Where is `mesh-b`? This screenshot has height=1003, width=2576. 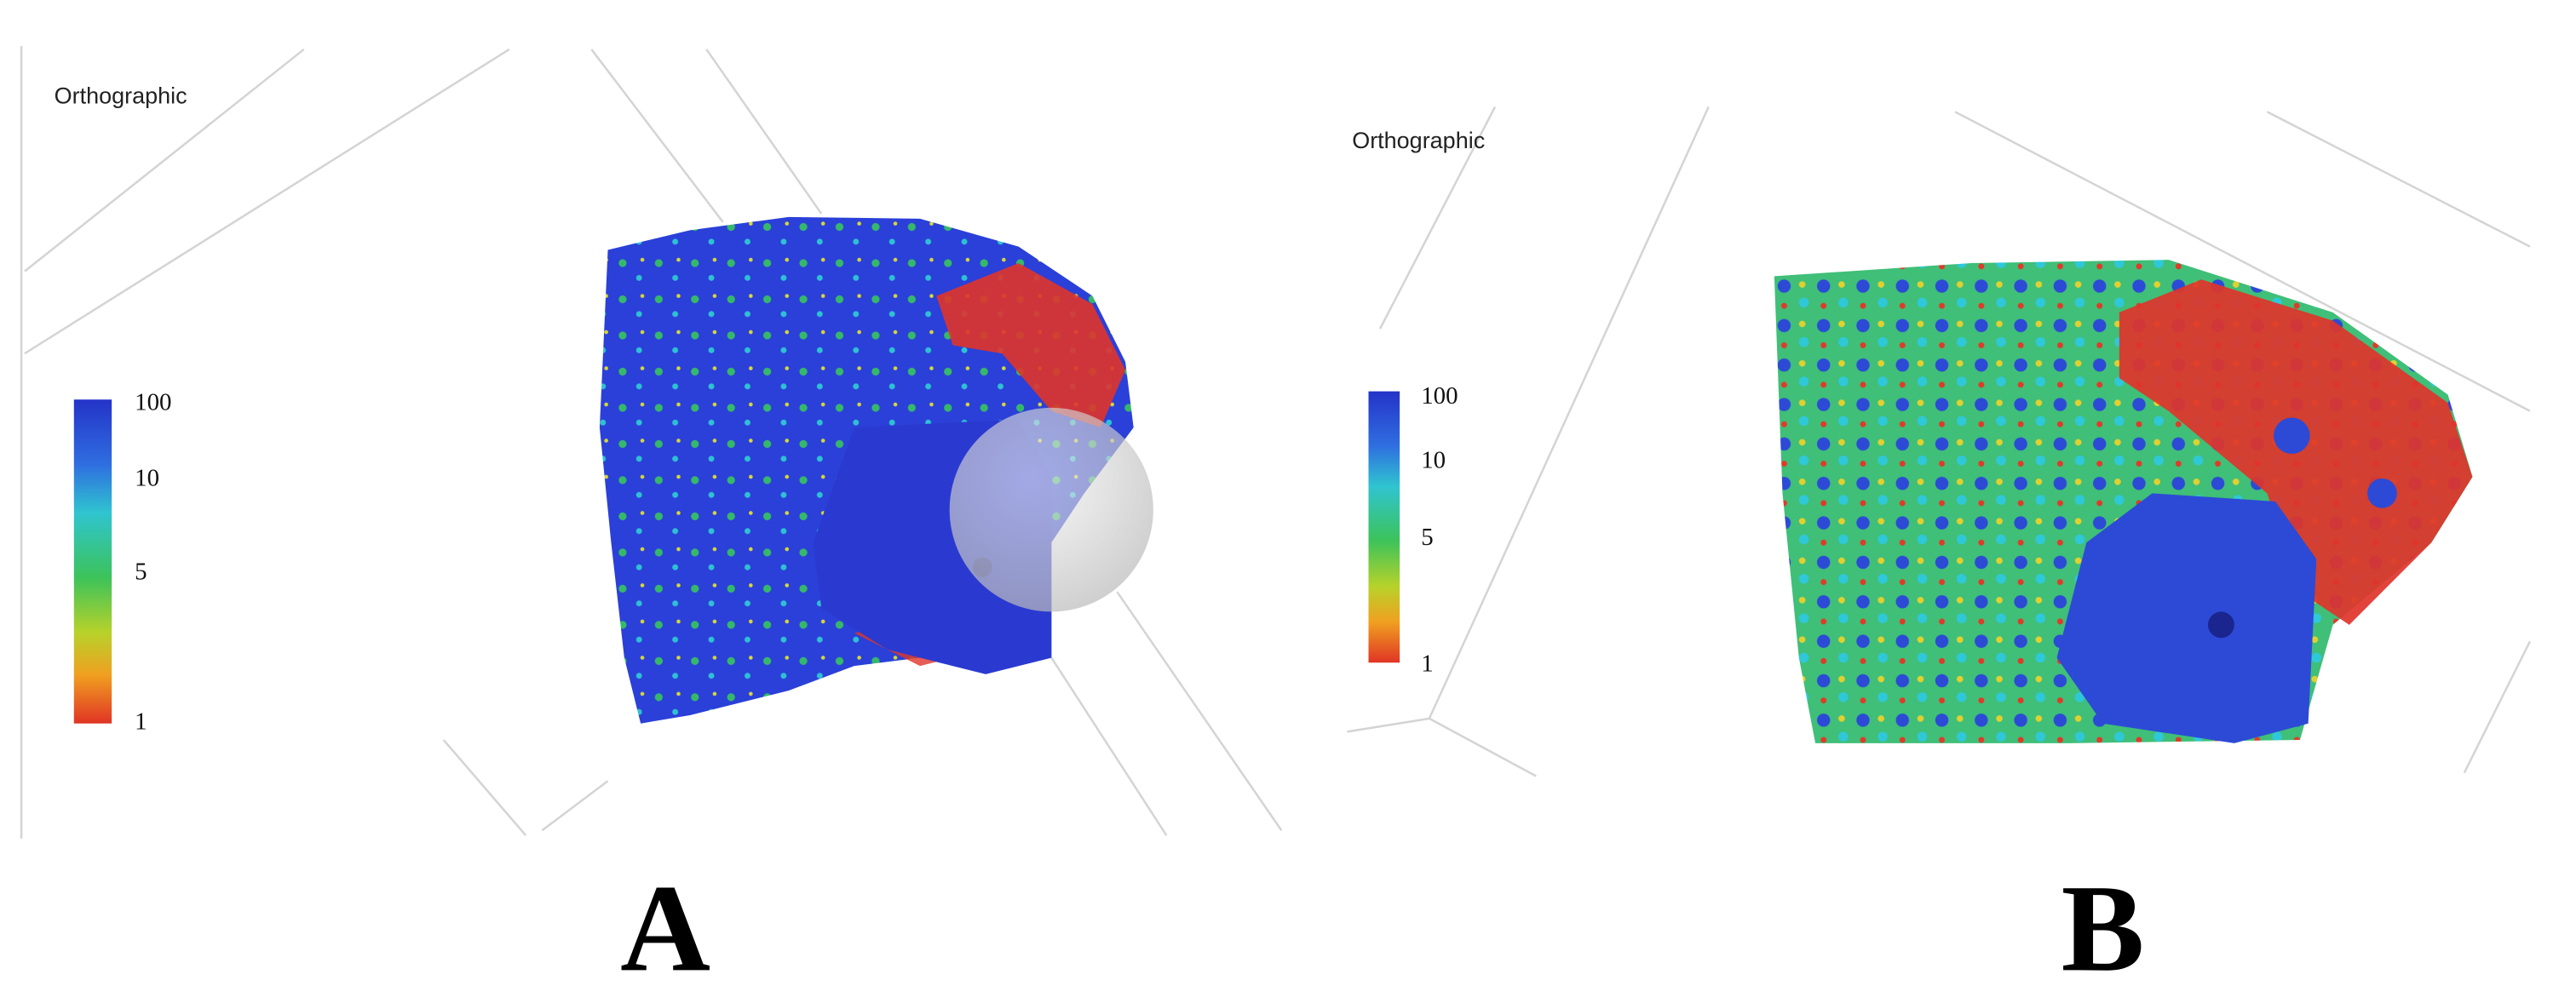 mesh-b is located at coordinates (2123, 501).